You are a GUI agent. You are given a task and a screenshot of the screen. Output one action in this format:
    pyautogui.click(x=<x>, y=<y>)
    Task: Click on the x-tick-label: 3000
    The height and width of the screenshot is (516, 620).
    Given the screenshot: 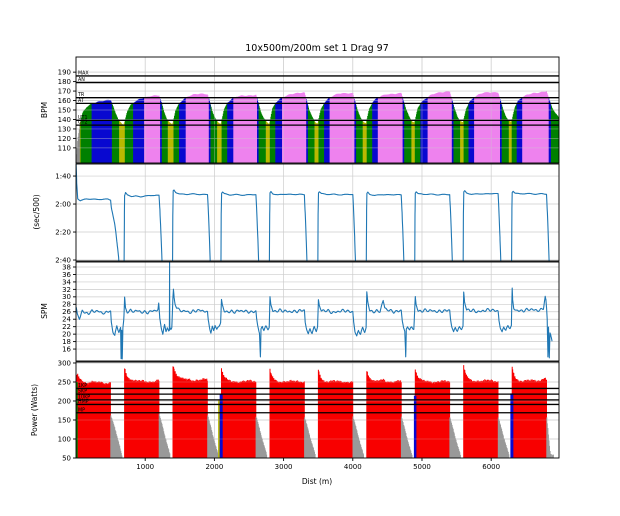 What is the action you would take?
    pyautogui.click(x=284, y=467)
    